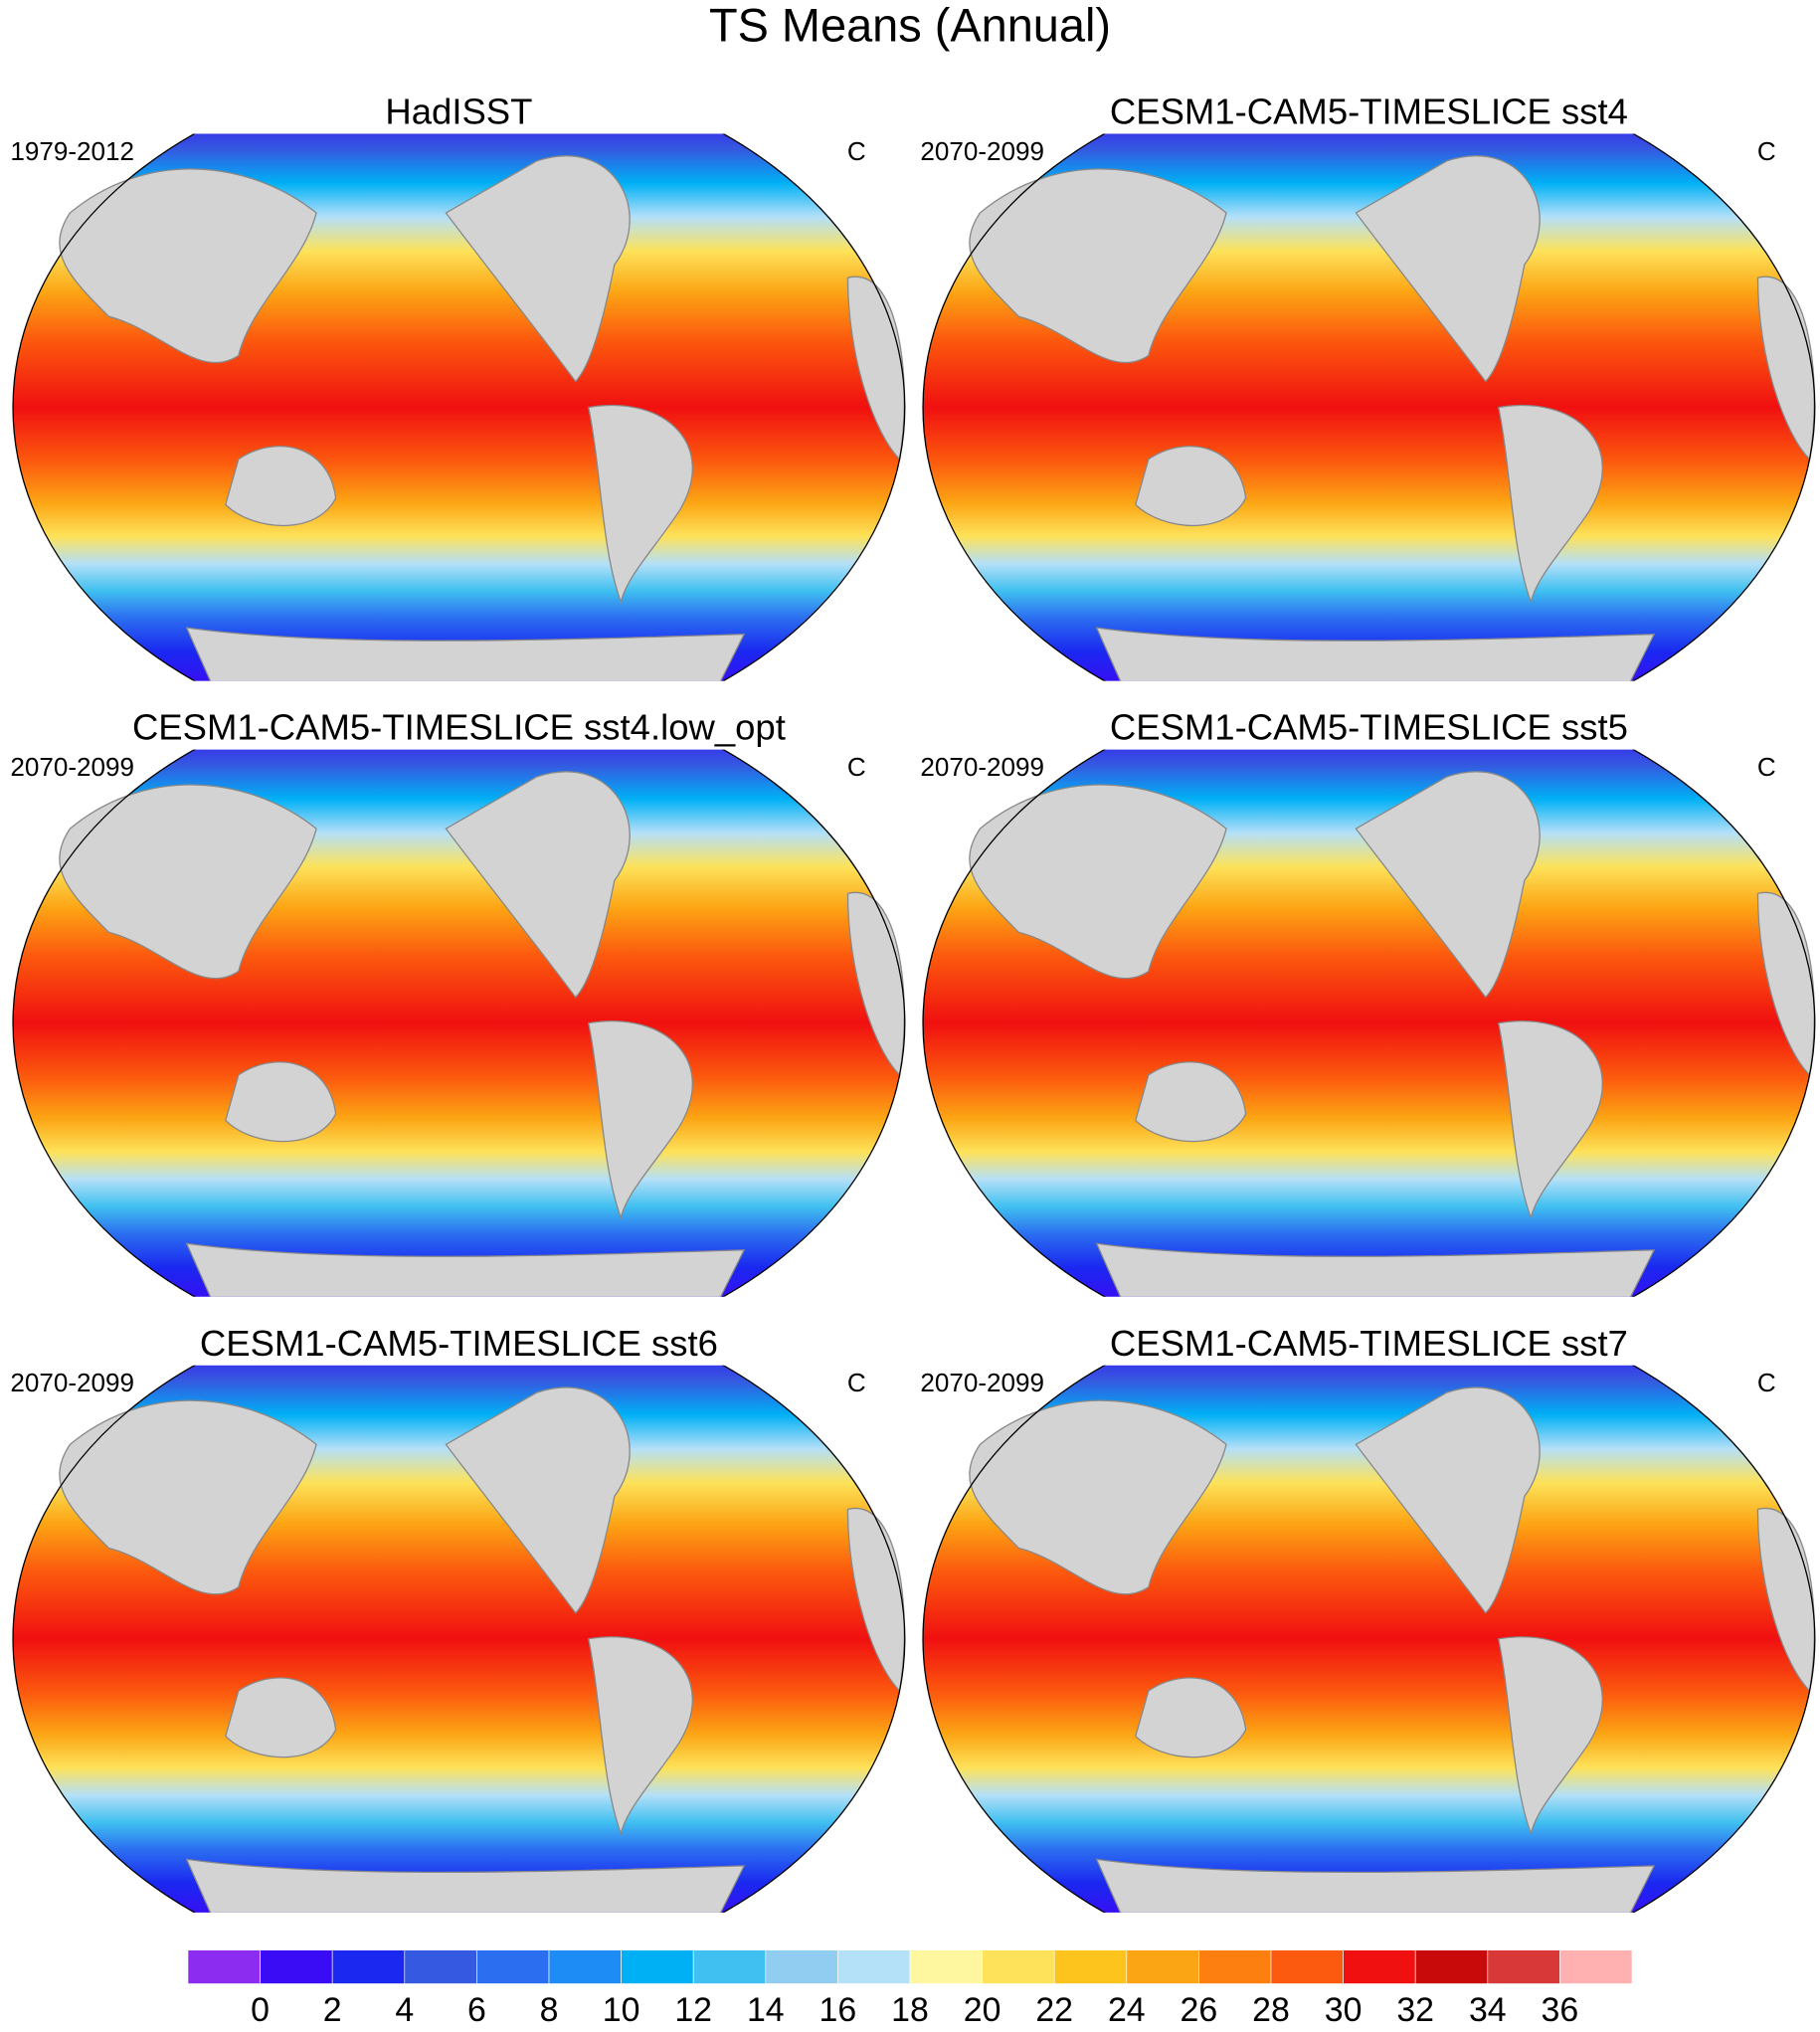  What do you see at coordinates (260, 2010) in the screenshot?
I see `colorbar-tick-label: 0` at bounding box center [260, 2010].